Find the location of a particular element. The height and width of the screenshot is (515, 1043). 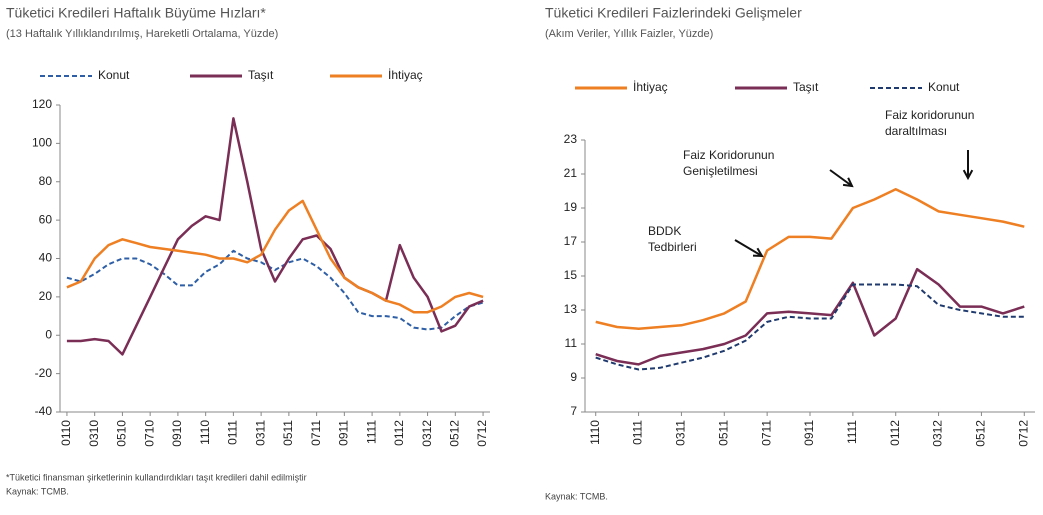

y-tick-label: 13 is located at coordinates (571, 309).